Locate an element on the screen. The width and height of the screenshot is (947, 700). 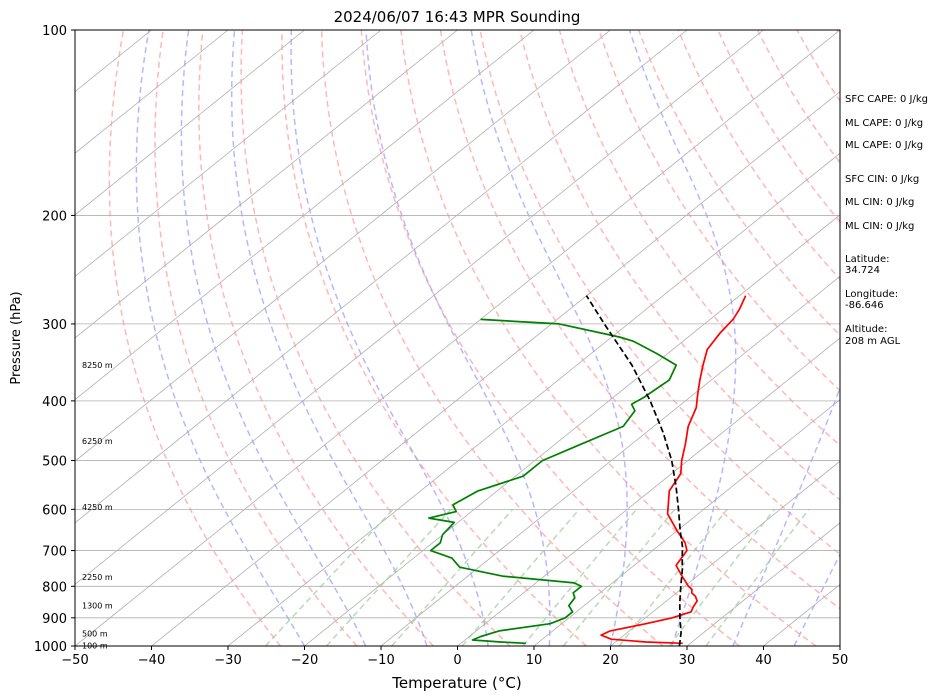
height-label: 500 m is located at coordinates (95, 634).